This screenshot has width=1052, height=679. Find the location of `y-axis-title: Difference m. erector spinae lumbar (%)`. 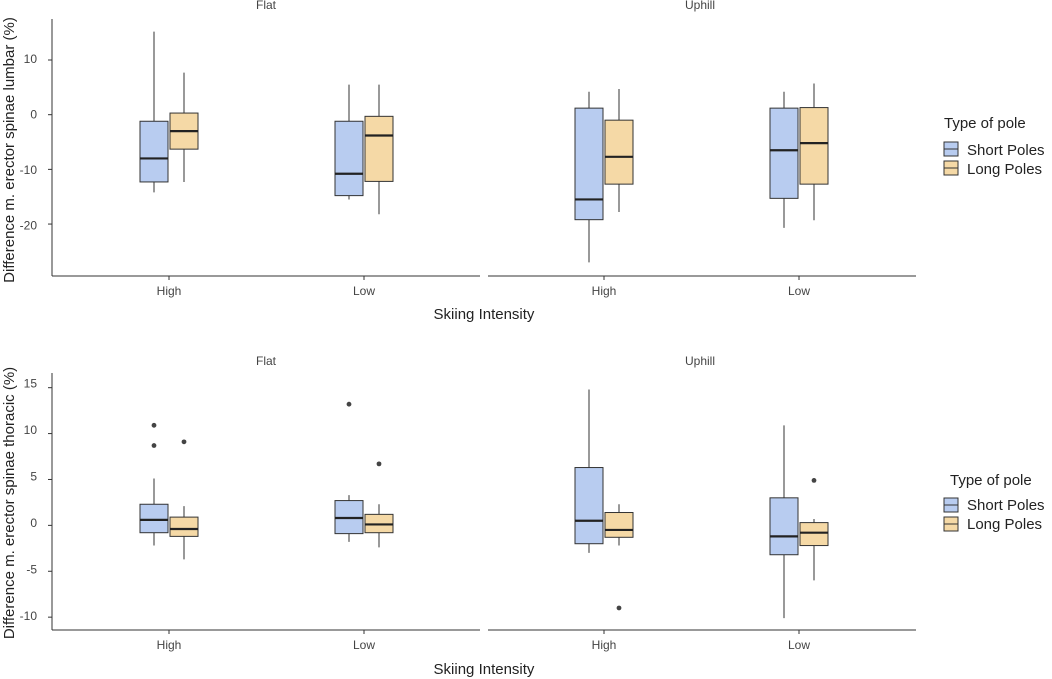

y-axis-title: Difference m. erector spinae lumbar (%) is located at coordinates (9, 150).